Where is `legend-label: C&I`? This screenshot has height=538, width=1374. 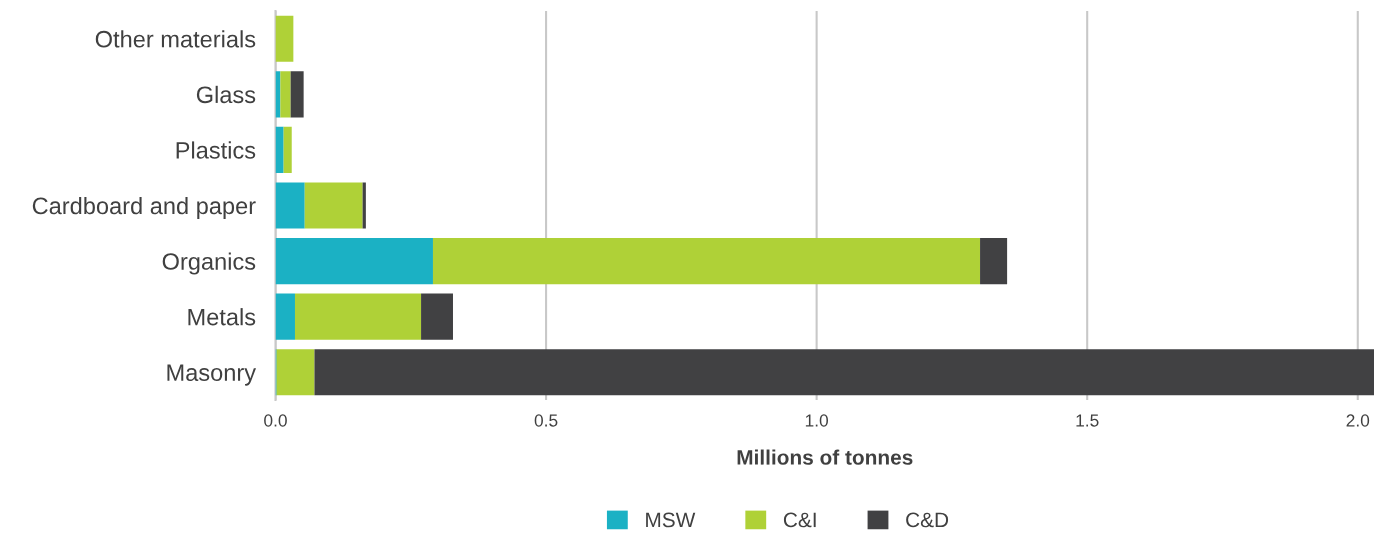 legend-label: C&I is located at coordinates (799, 520).